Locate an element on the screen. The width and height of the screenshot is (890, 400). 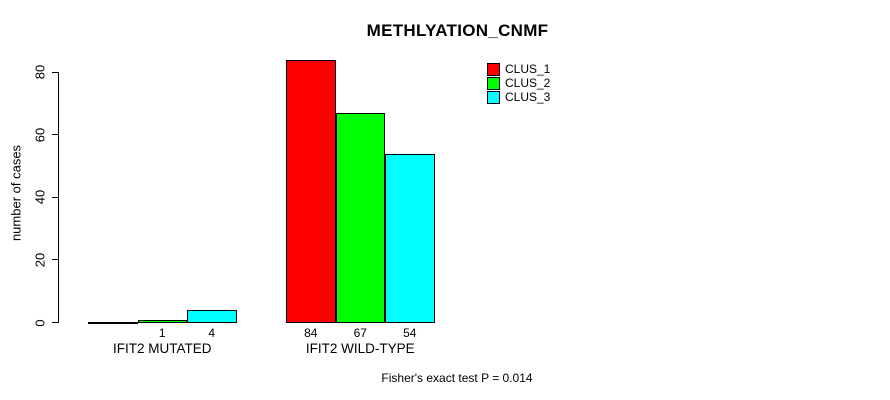
x-category-label: IFIT2 MUTATED is located at coordinates (162, 348).